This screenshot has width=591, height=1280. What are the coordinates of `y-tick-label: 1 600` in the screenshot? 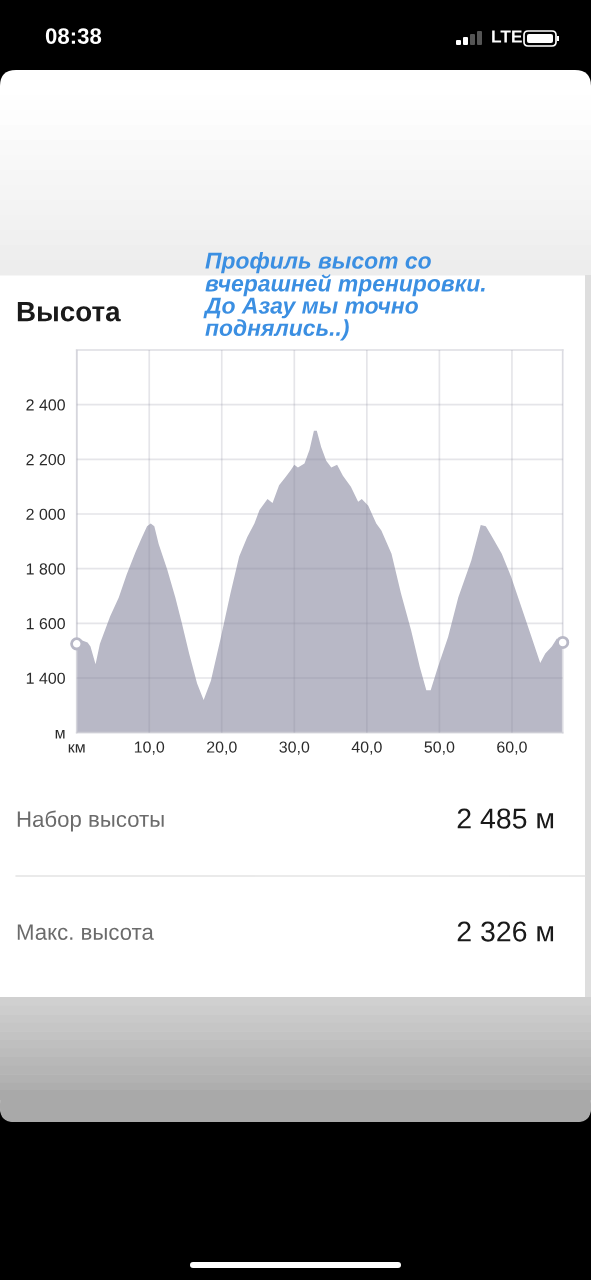 It's located at (45, 623).